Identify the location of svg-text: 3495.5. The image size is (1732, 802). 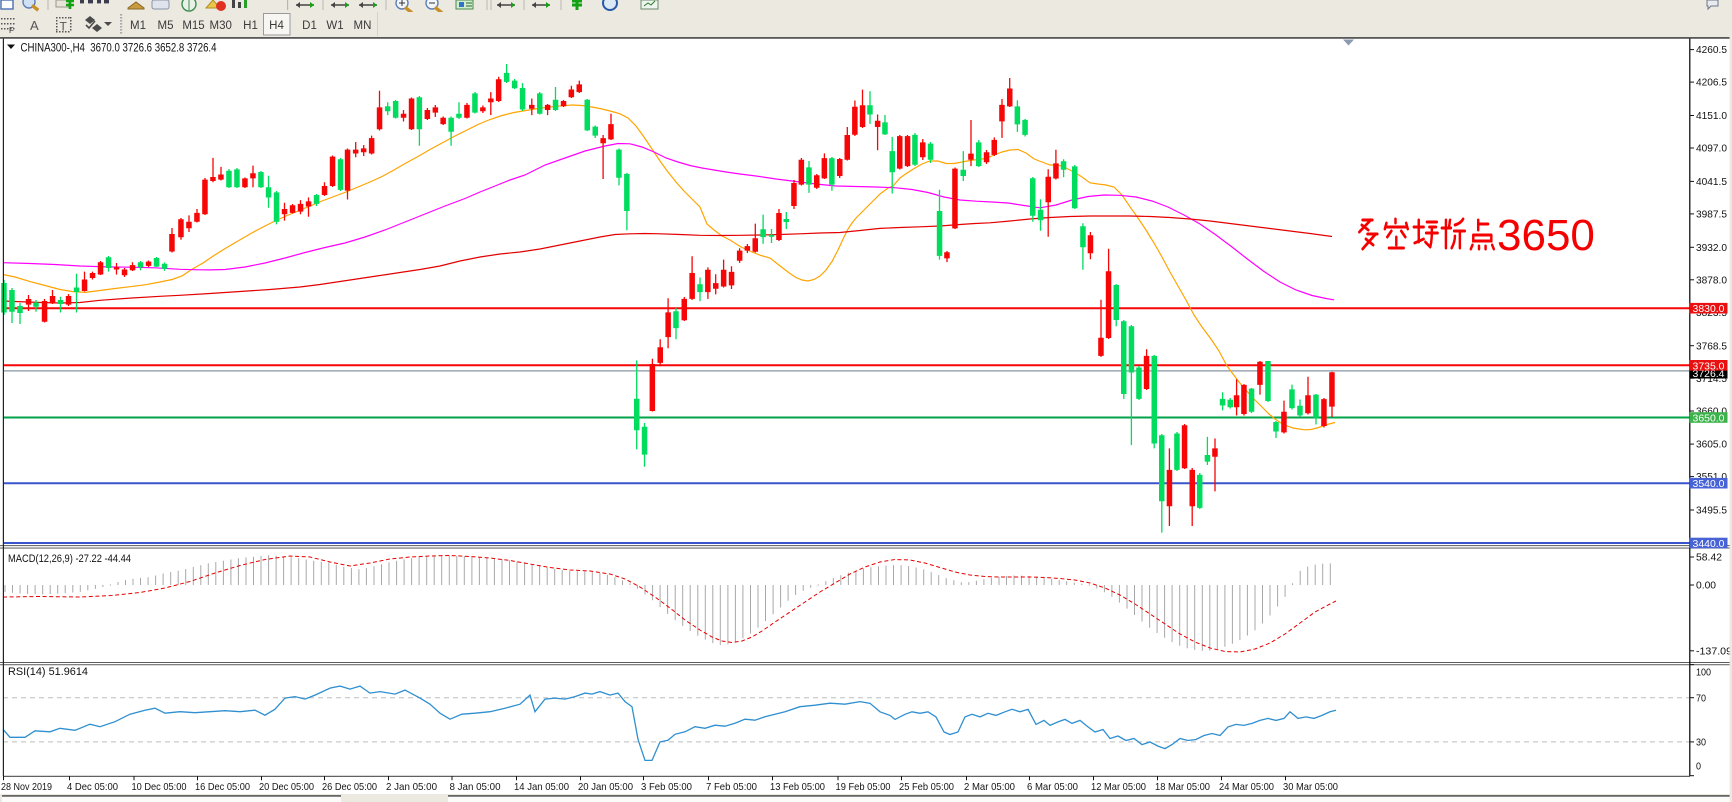
(1711, 511).